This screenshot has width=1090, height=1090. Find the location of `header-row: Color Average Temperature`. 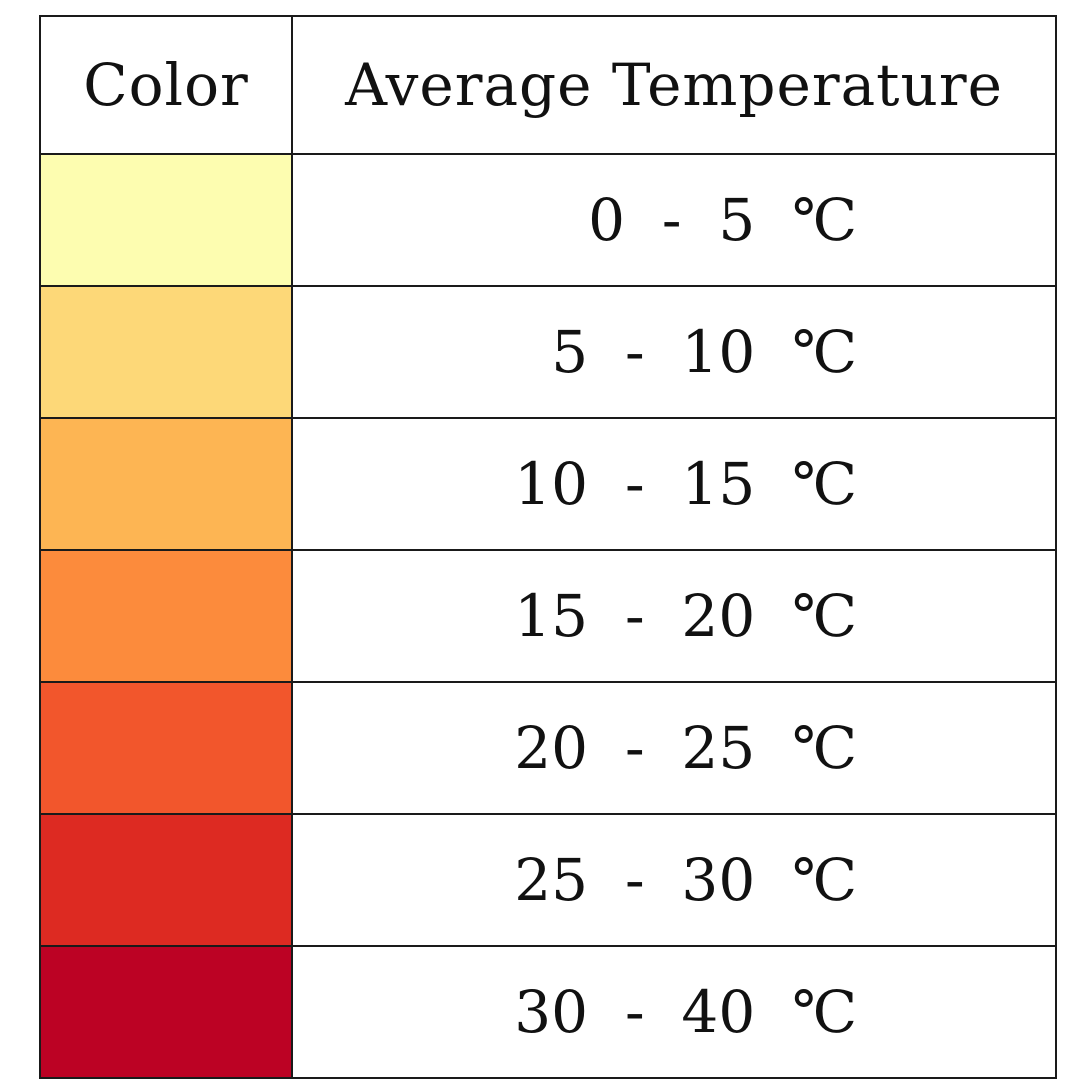

header-row: Color Average Temperature is located at coordinates (548, 85).